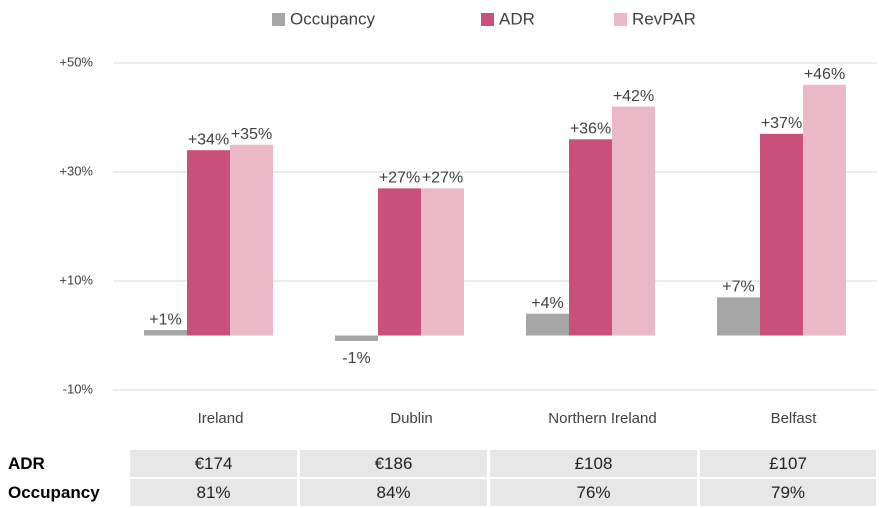 The image size is (879, 508). Describe the element at coordinates (76, 279) in the screenshot. I see `y-tick-label: +10%` at that location.